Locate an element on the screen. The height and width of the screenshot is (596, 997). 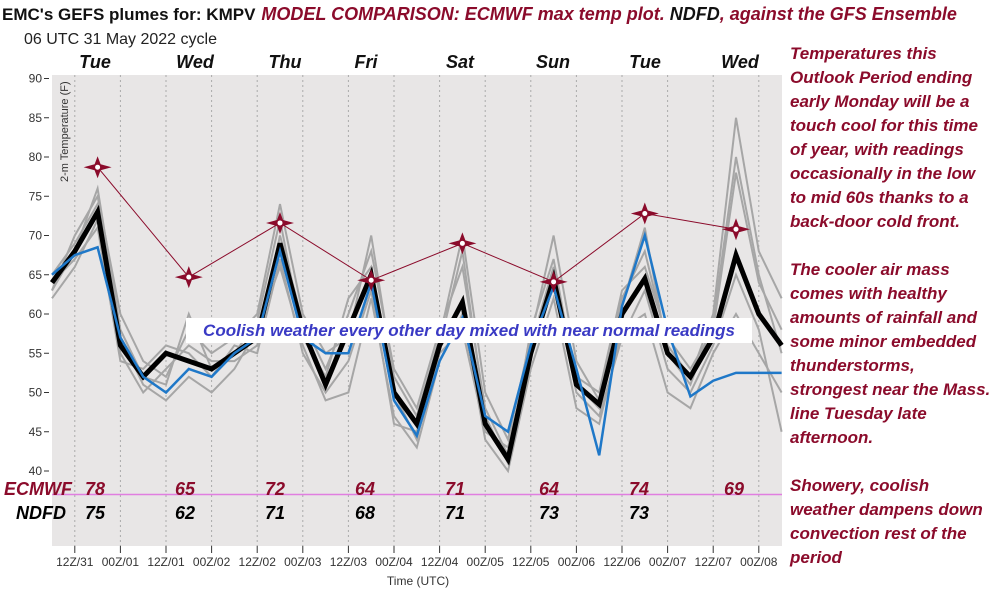
x-tick-label: 00Z/05 is located at coordinates (486, 562).